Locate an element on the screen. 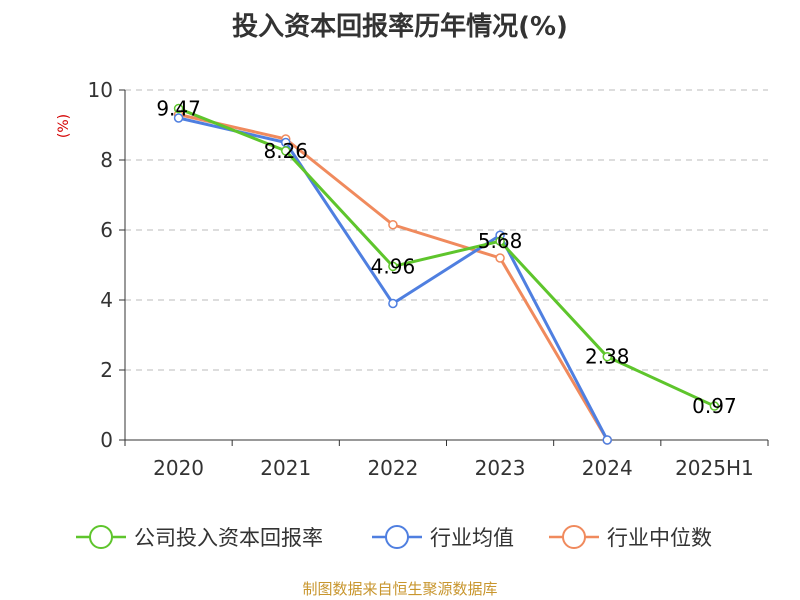 The height and width of the screenshot is (600, 800). x-tick-label: 2020 is located at coordinates (178, 468).